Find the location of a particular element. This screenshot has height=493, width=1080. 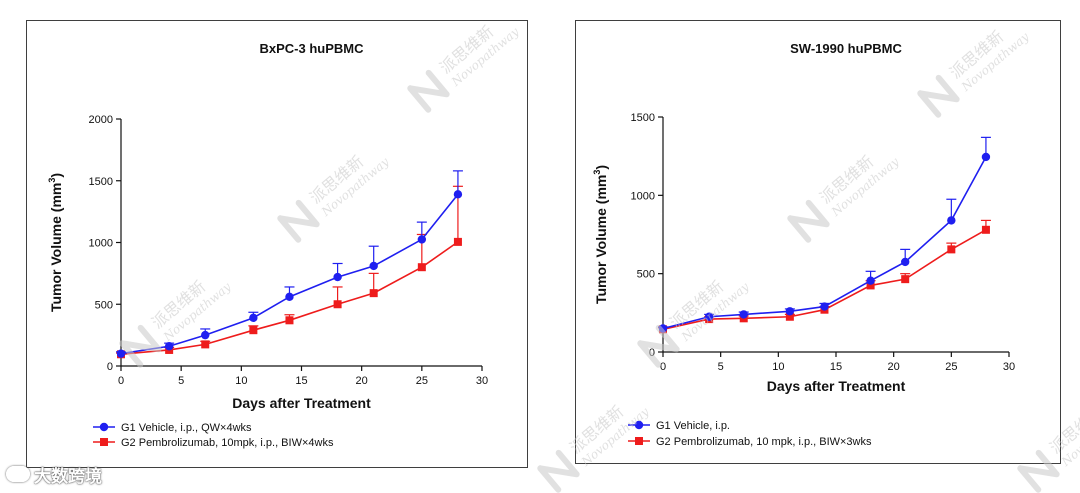

novopathway-logo-icon is located at coordinates (558, 471).